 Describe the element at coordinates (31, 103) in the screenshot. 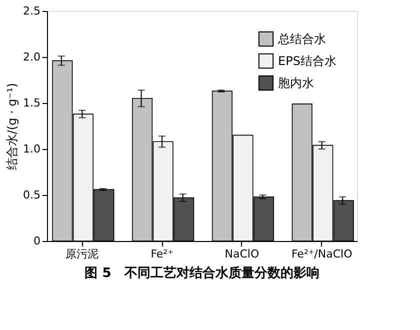

I see `y-tick-label: 1.5` at that location.